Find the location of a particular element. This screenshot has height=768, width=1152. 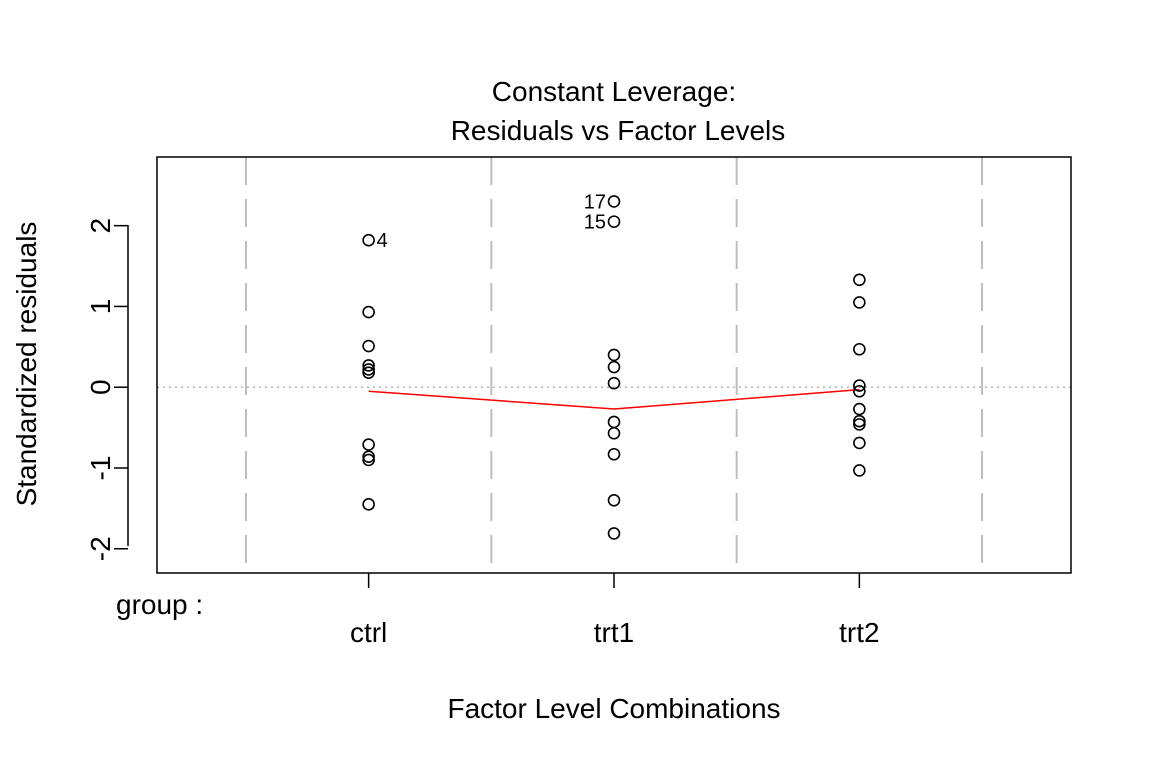

smooth-trend-line-group is located at coordinates (614, 399).